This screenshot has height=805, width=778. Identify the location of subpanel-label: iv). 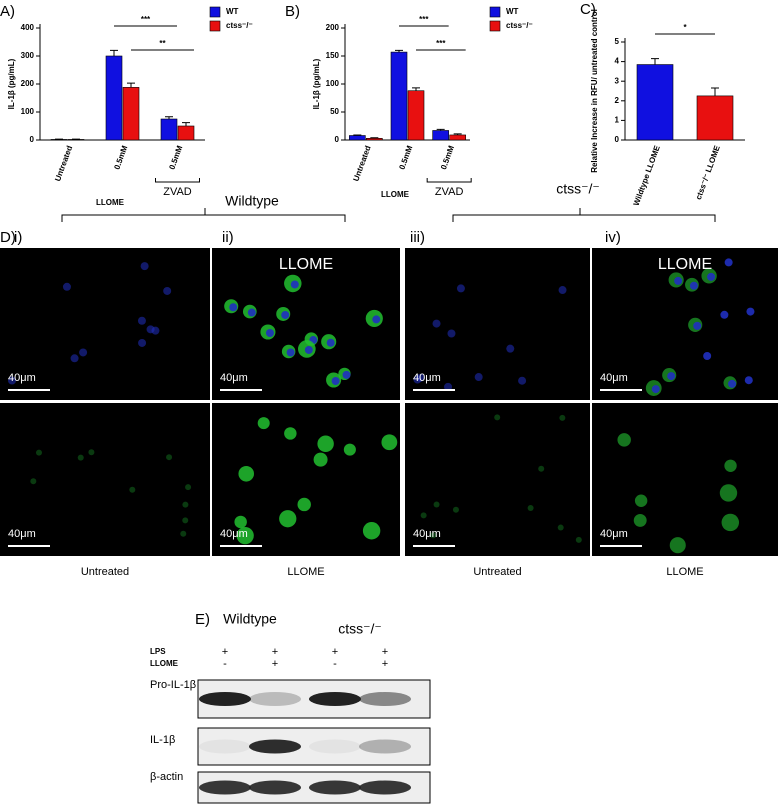
(613, 237).